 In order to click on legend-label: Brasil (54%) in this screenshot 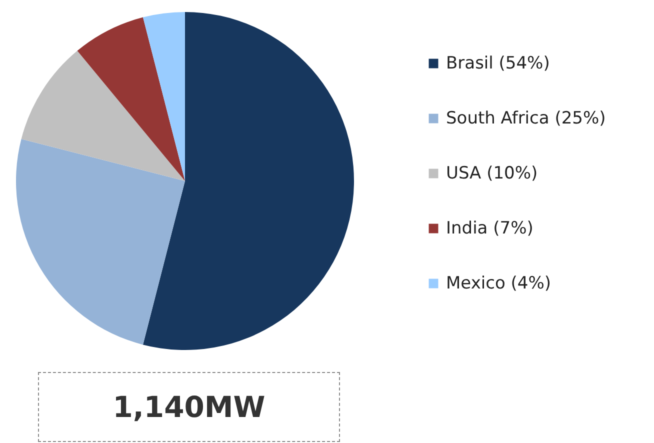, I will do `click(498, 64)`.